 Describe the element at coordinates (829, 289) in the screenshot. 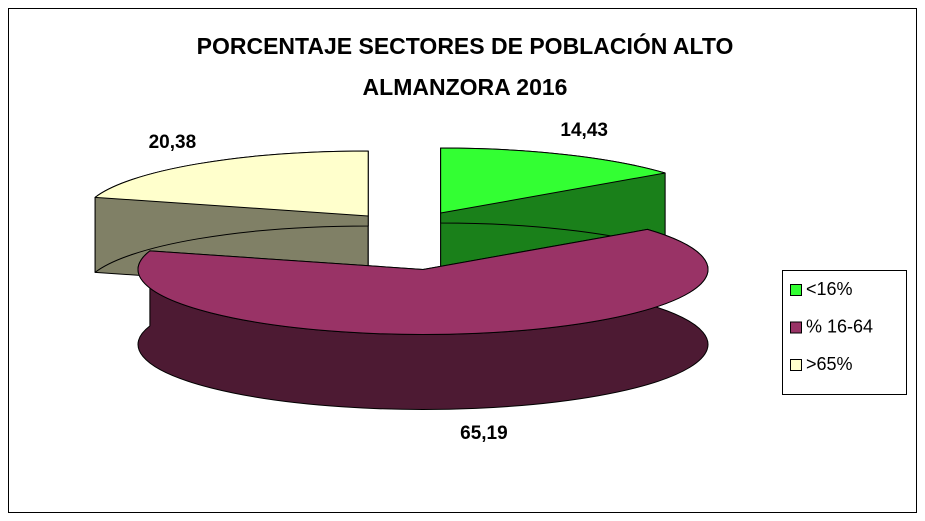

I see `legend-label: <16%` at that location.